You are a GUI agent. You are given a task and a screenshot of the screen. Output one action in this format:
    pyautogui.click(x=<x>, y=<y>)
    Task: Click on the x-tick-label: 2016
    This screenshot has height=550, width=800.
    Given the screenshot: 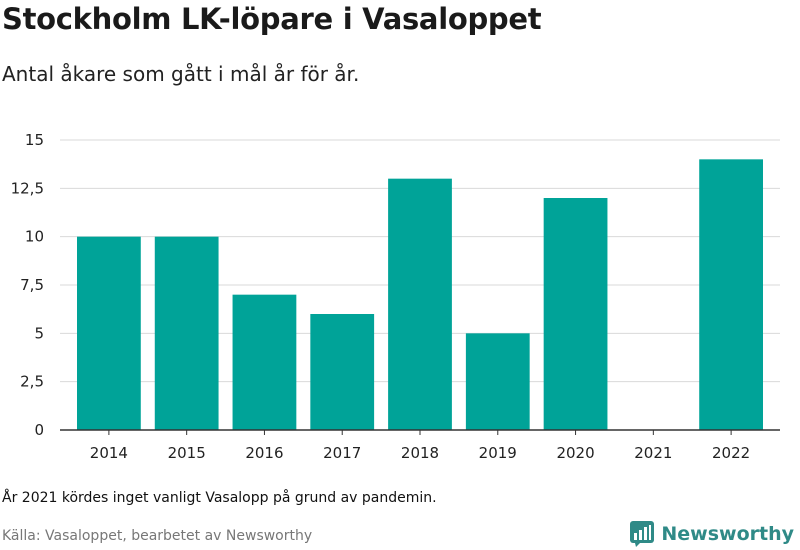 What is the action you would take?
    pyautogui.click(x=264, y=453)
    